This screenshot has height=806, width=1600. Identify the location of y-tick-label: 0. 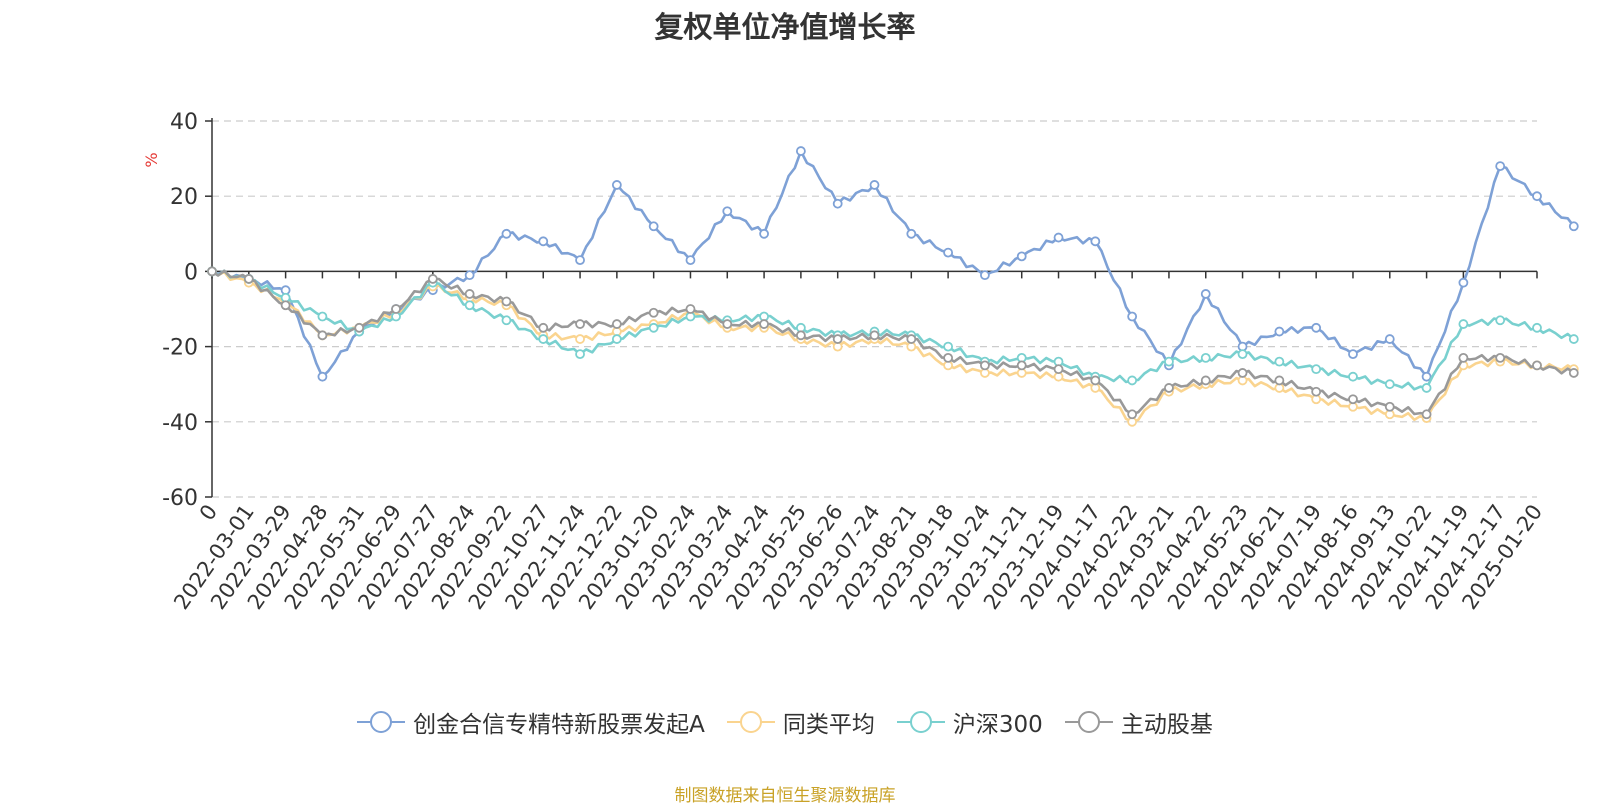
(191, 272).